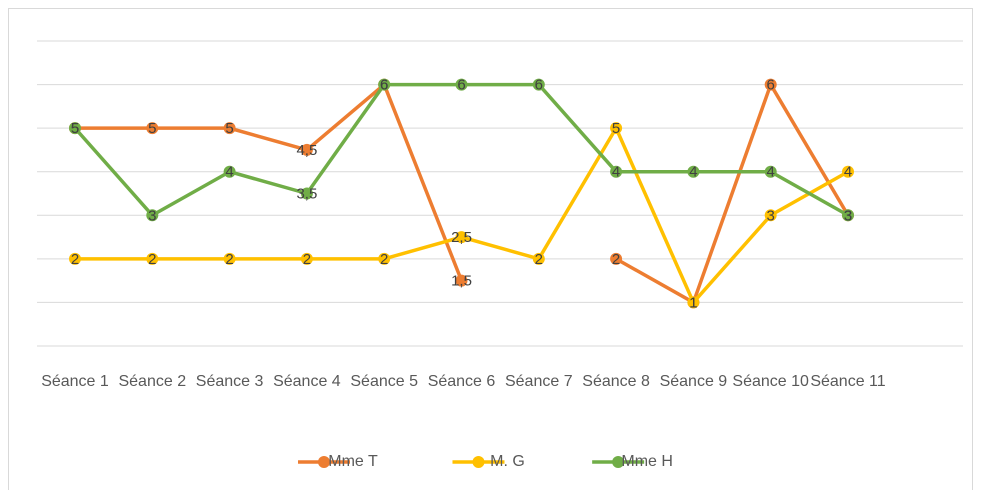 The width and height of the screenshot is (981, 490). I want to click on x-tick-label: Séance 11, so click(848, 381).